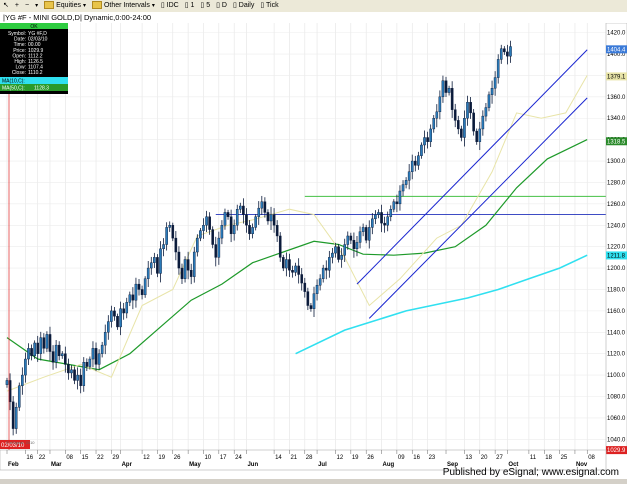 The image size is (627, 484). Describe the element at coordinates (582, 465) in the screenshot. I see `time-tick-label: Nov` at that location.